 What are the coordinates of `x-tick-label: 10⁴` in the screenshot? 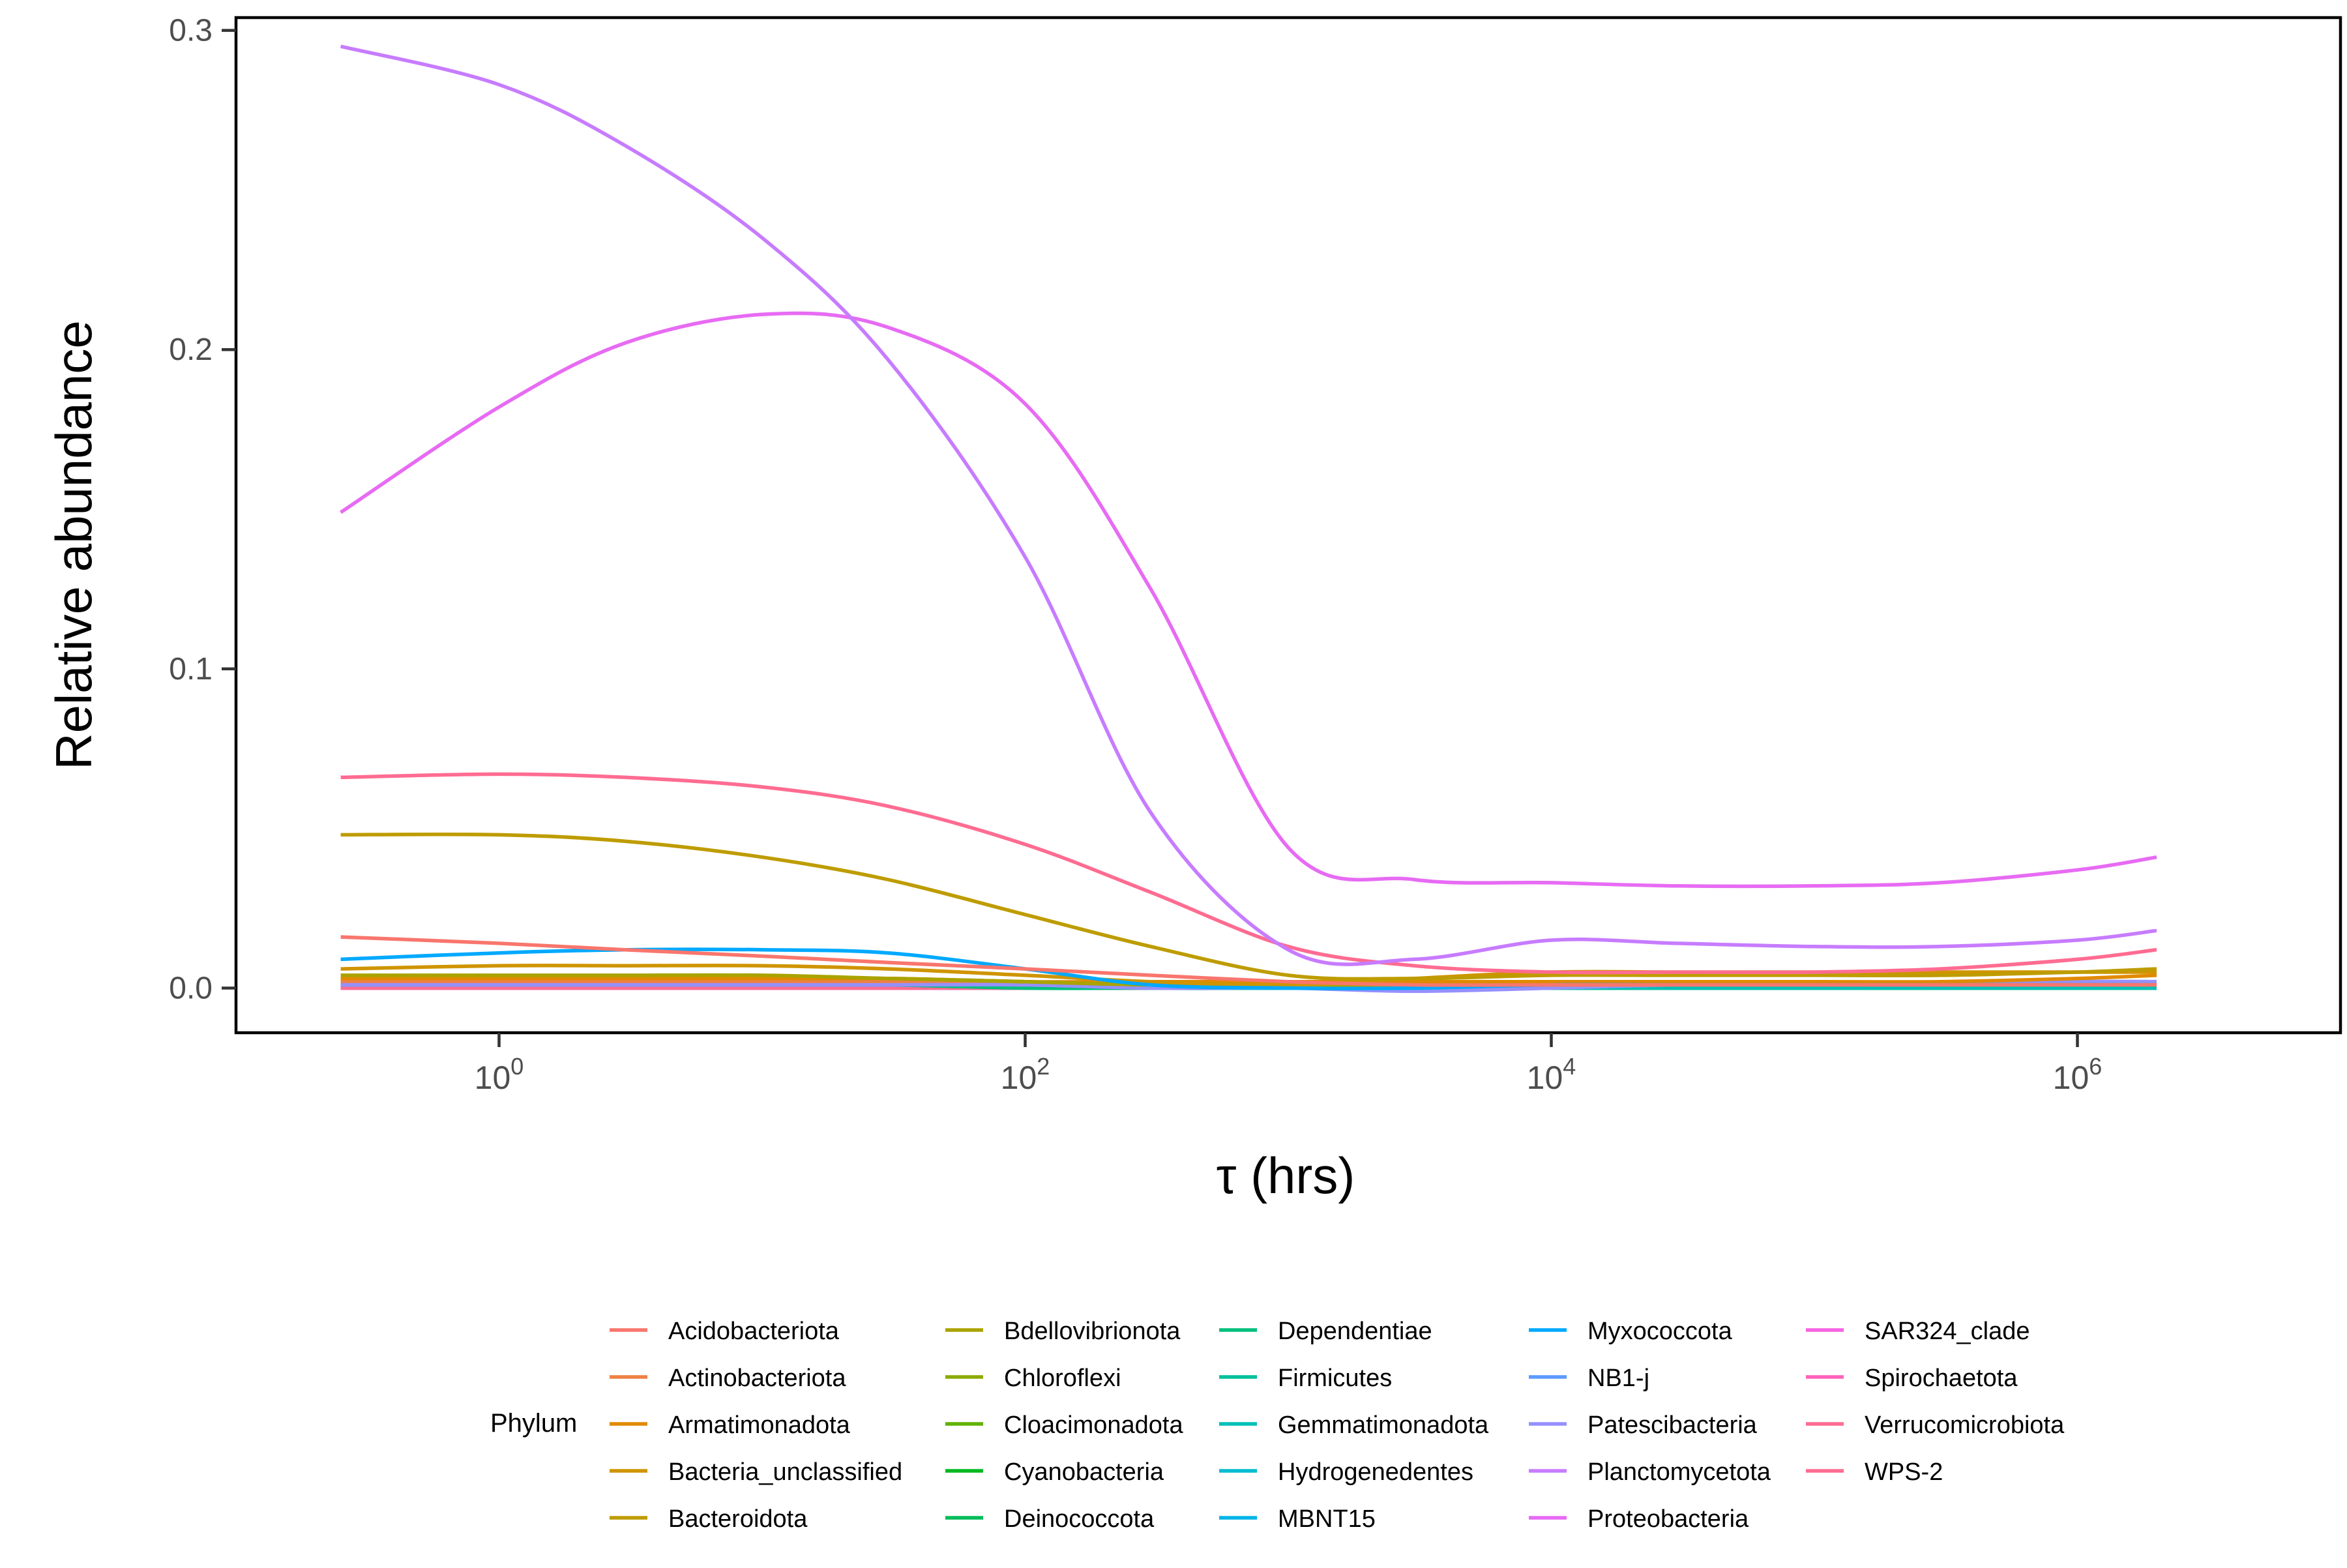 It's located at (1551, 1075).